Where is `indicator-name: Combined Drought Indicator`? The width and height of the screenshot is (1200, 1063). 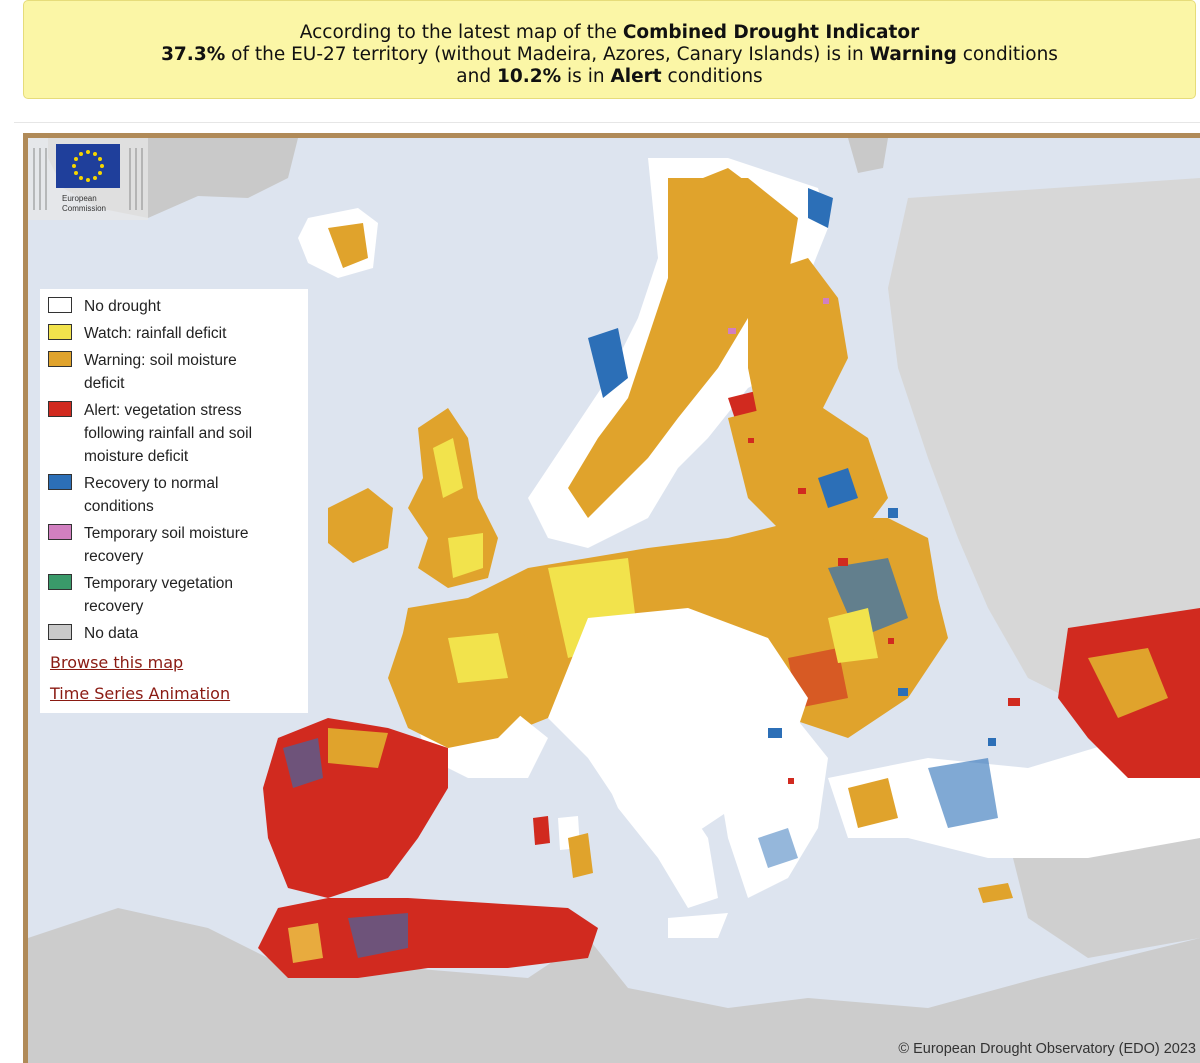
indicator-name: Combined Drought Indicator is located at coordinates (771, 32).